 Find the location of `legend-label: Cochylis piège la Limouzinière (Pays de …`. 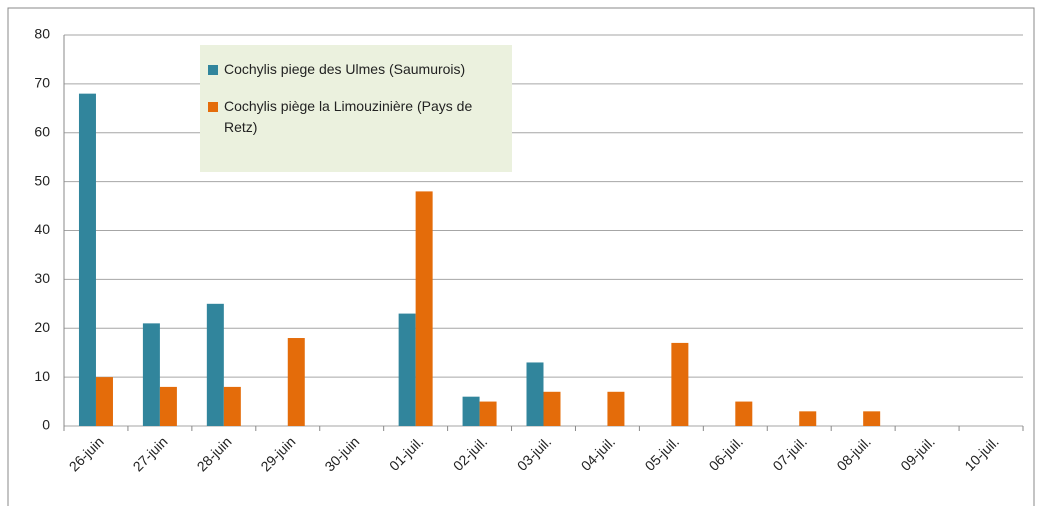

legend-label: Cochylis piège la Limouzinière (Pays de … is located at coordinates (348, 116).